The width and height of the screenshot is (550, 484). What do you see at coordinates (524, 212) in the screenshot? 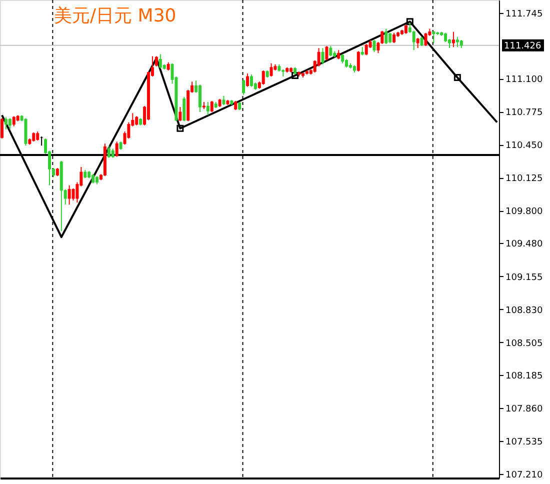
I see `y-tick-label: 109.800` at bounding box center [524, 212].